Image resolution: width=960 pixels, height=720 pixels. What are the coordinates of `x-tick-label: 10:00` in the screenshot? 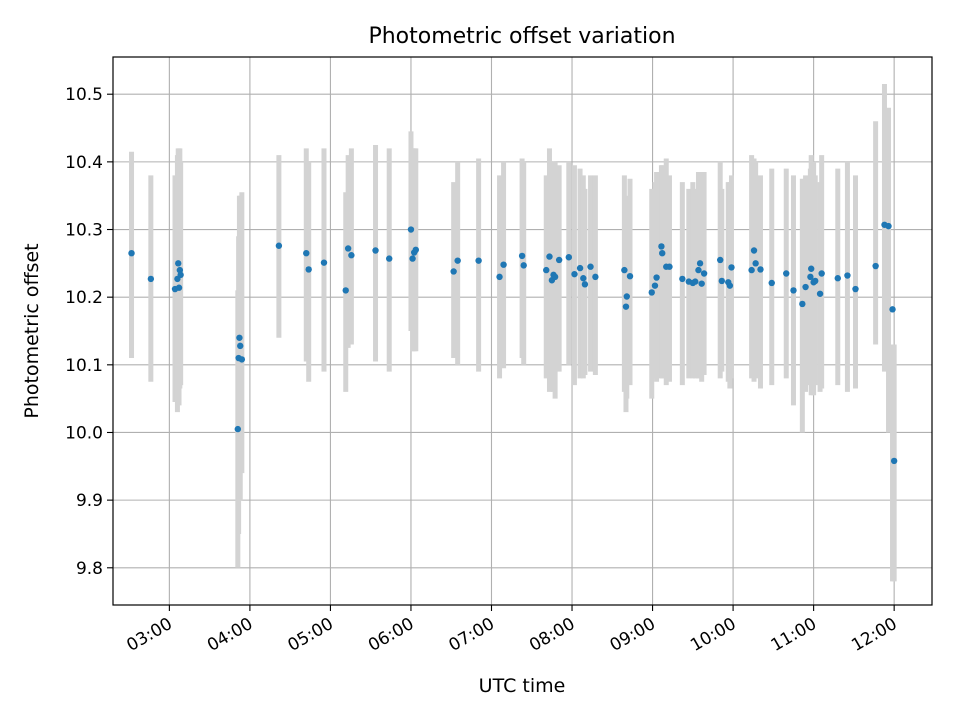 It's located at (713, 635).